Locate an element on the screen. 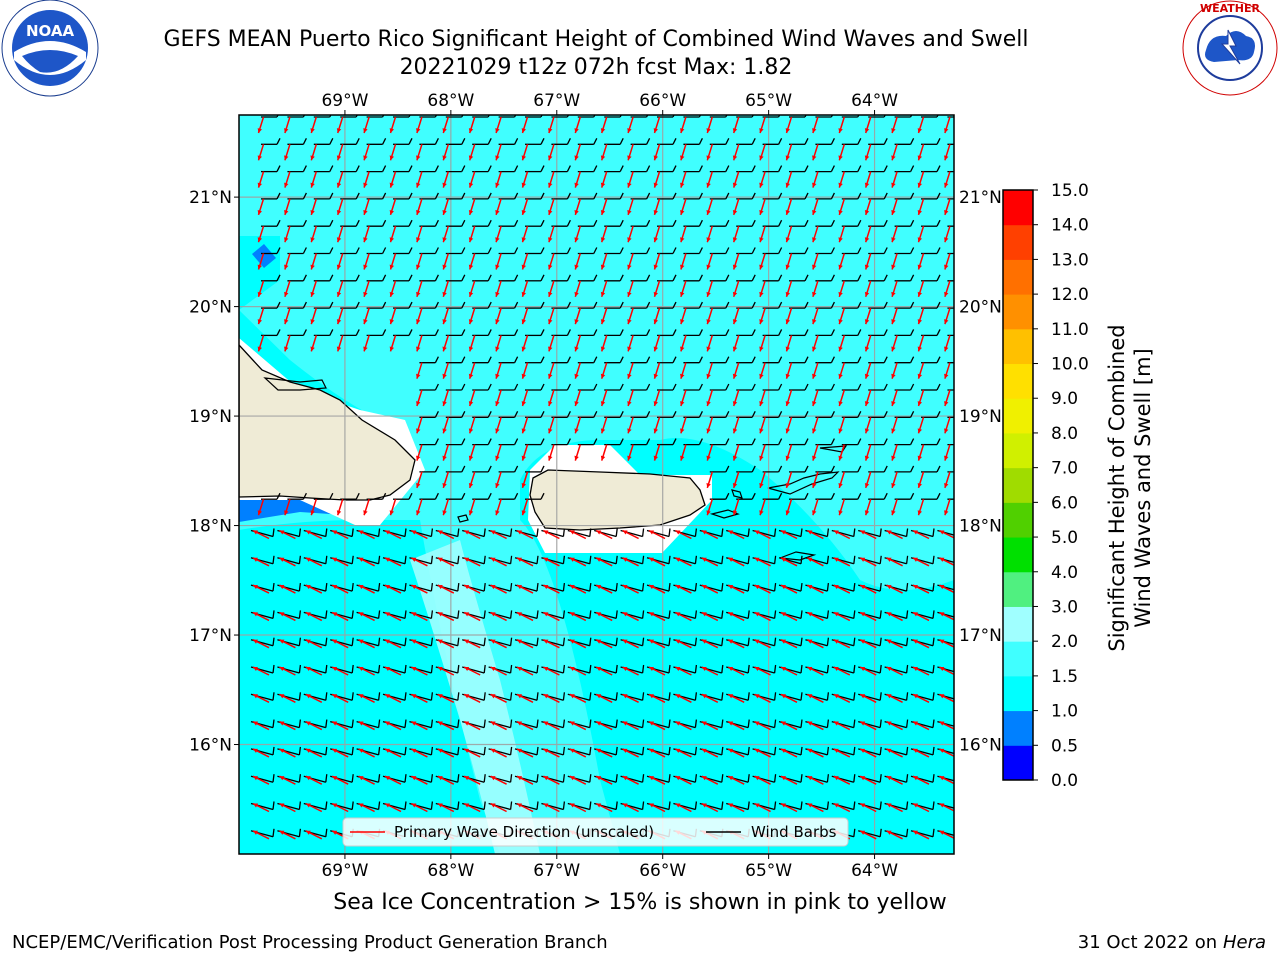 The height and width of the screenshot is (960, 1280). colorbar-tick-label: 9.0 is located at coordinates (1064, 399).